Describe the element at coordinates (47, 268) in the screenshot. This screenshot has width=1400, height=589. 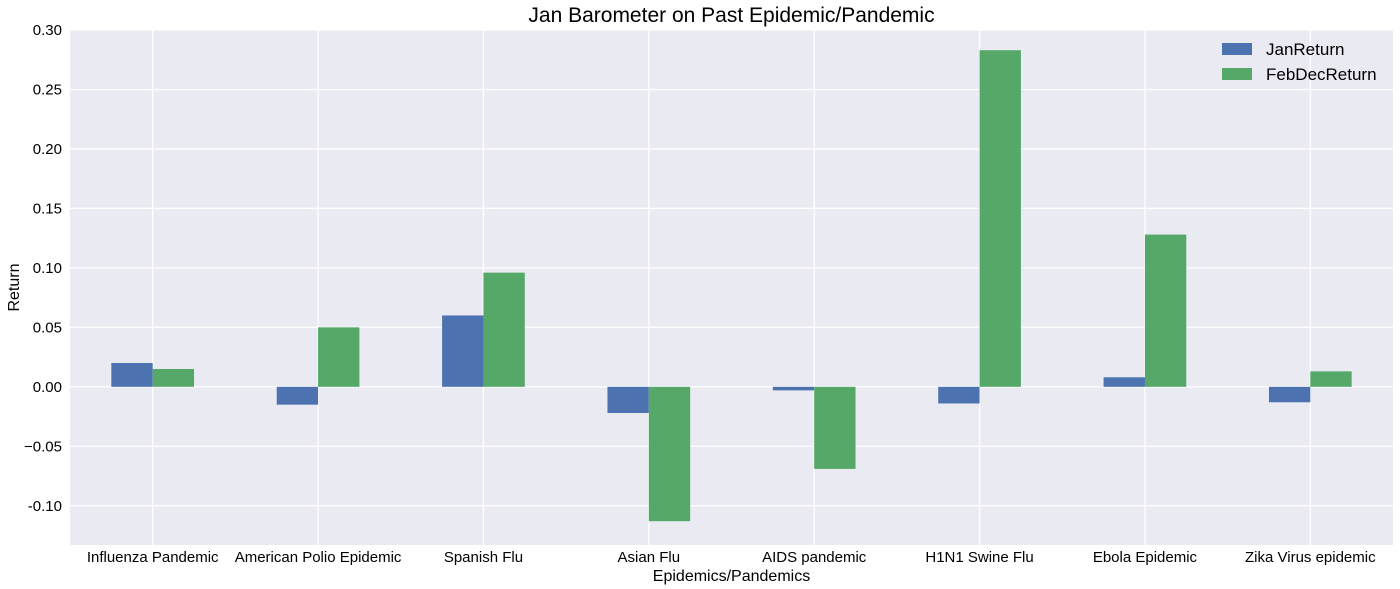
I see `y-tick-label: 0.10` at that location.